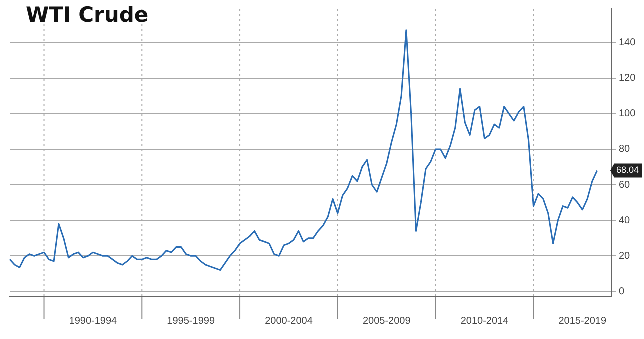 The width and height of the screenshot is (644, 339). What do you see at coordinates (93, 321) in the screenshot?
I see `x-tick-label: 1990-1994` at bounding box center [93, 321].